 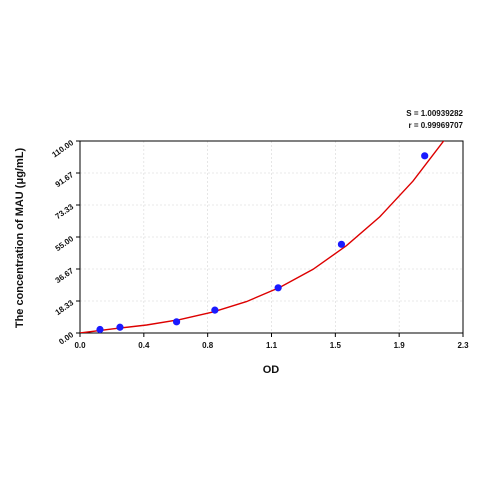 What do you see at coordinates (62, 148) in the screenshot?
I see `y-tick-label: 110.00` at bounding box center [62, 148].